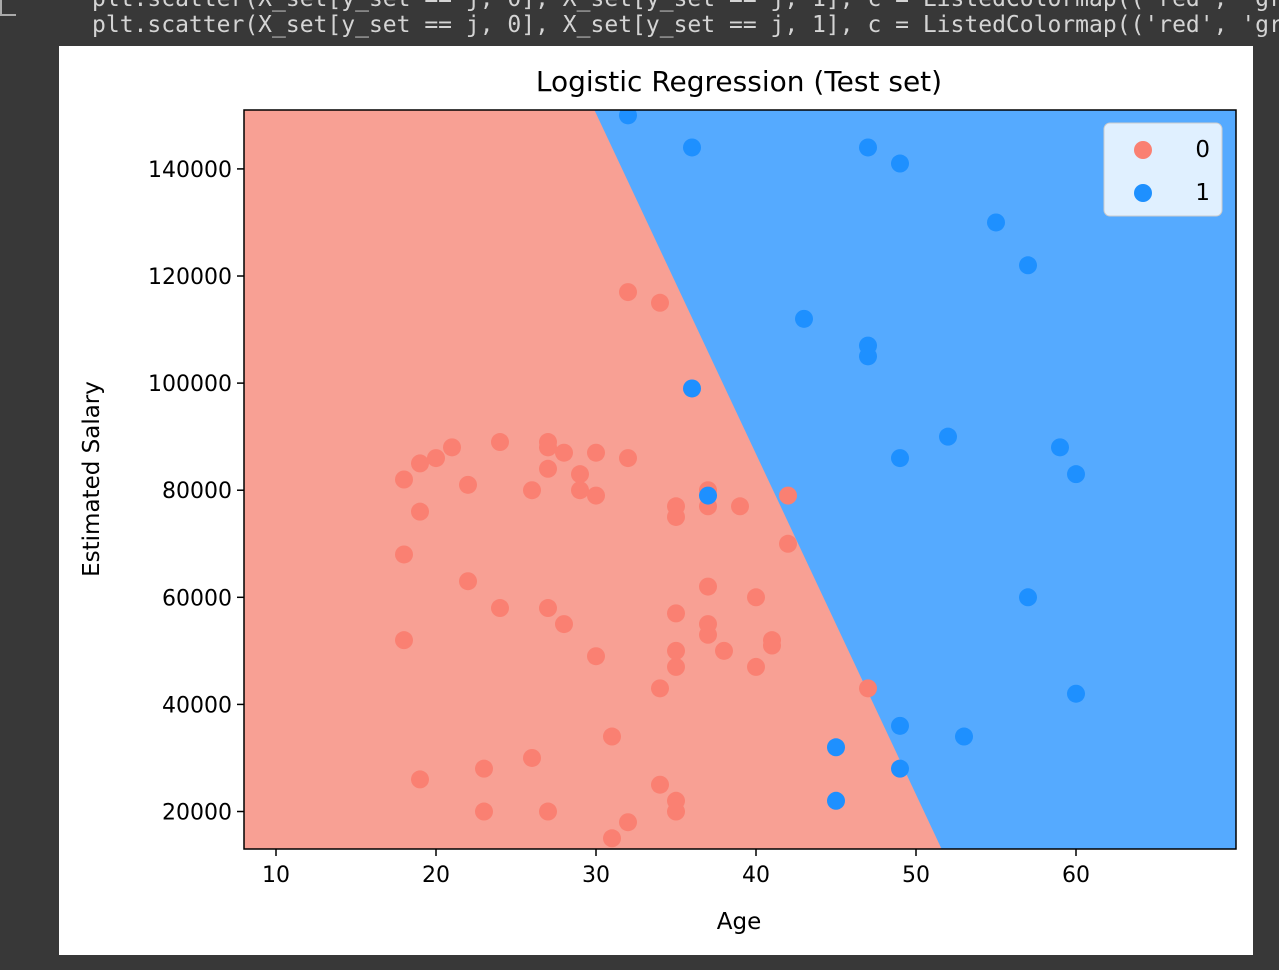 This screenshot has width=1279, height=970. I want to click on y-tick-label: 20000, so click(197, 813).